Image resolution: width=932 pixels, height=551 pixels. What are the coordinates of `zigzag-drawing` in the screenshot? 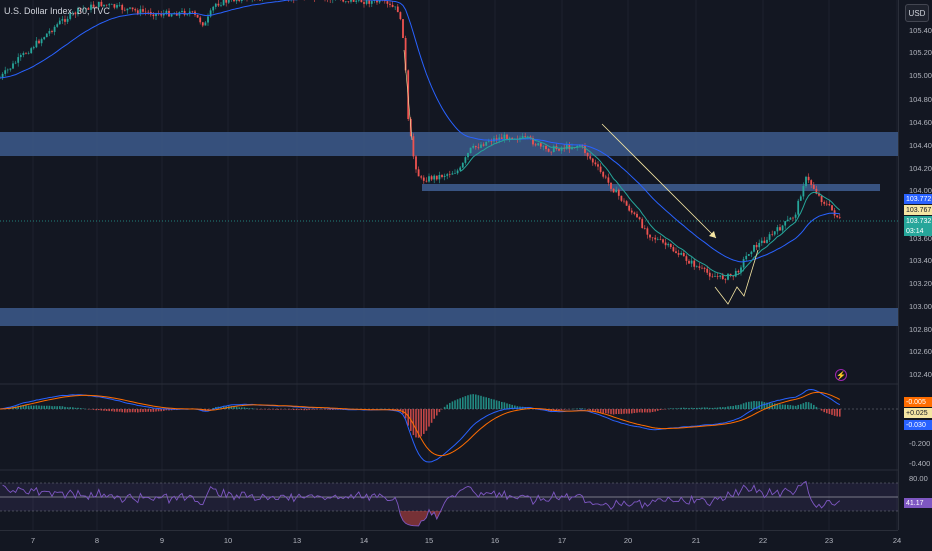 It's located at (736, 277).